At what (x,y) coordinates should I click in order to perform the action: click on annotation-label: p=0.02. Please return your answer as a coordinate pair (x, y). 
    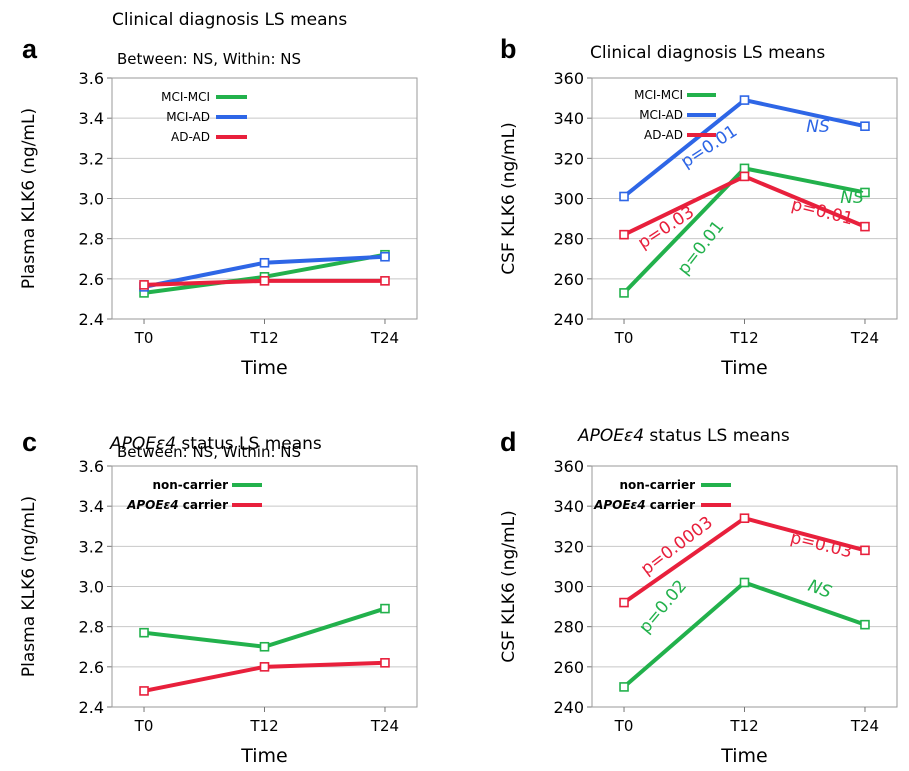
    Looking at the image, I should click on (663, 606).